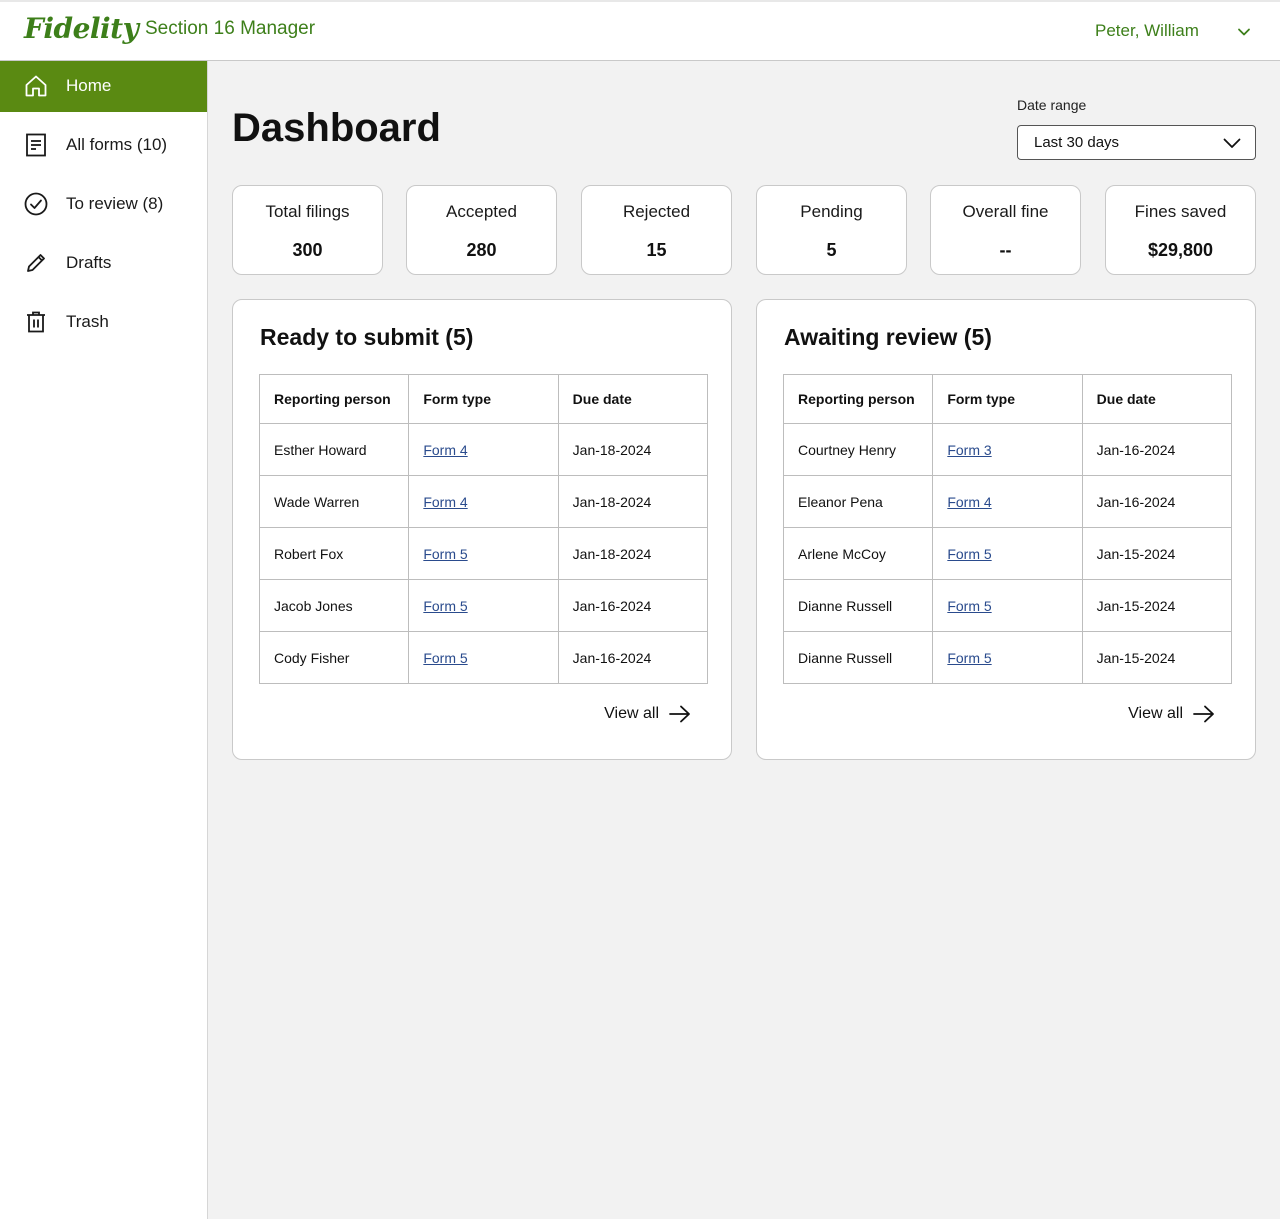 Image resolution: width=1280 pixels, height=1219 pixels. I want to click on table-row: Jacob Jones Form 5 Jan-16-2024, so click(483, 605).